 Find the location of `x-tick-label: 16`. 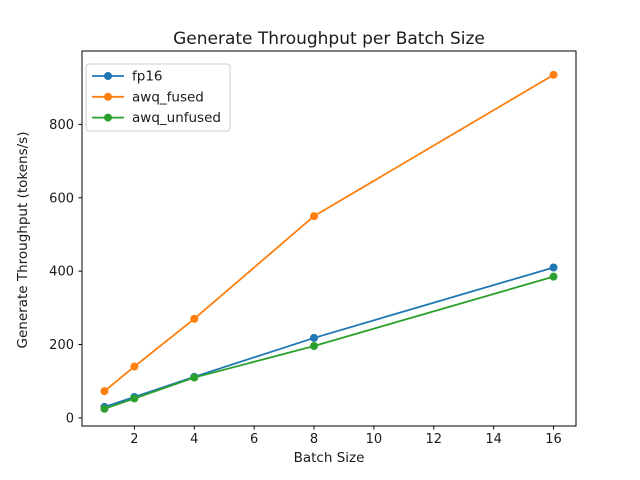

x-tick-label: 16 is located at coordinates (553, 439).